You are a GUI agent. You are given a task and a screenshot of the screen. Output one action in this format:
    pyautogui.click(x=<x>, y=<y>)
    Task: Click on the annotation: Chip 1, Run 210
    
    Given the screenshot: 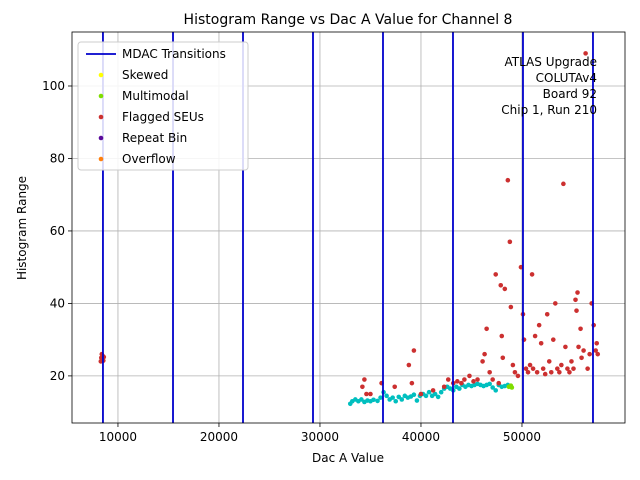 What is the action you would take?
    pyautogui.click(x=549, y=110)
    